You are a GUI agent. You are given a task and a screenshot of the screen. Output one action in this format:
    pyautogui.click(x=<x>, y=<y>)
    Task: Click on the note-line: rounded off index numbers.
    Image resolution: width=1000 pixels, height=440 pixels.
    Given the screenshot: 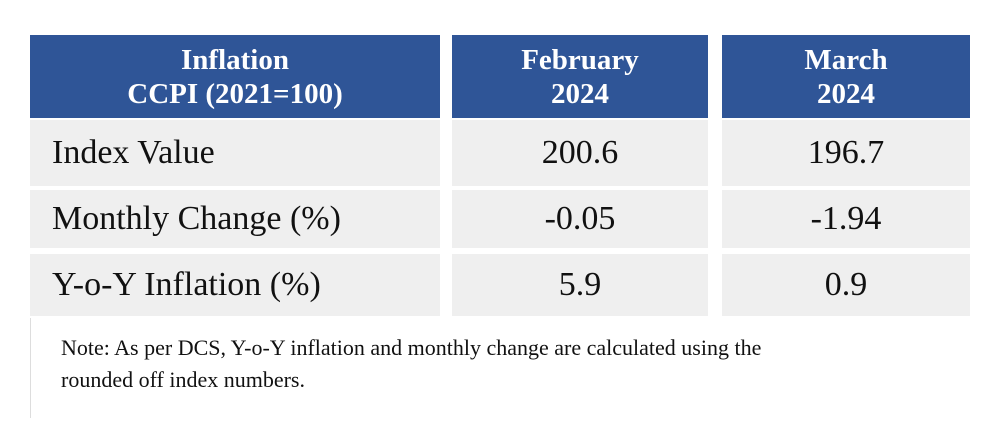 What is the action you would take?
    pyautogui.click(x=183, y=379)
    